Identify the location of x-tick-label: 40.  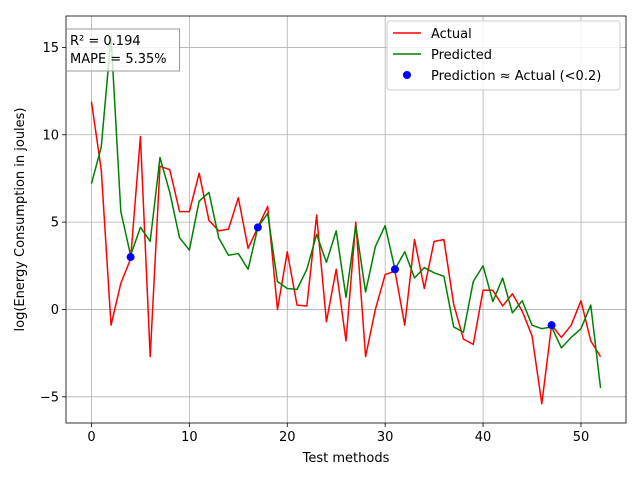
(483, 437).